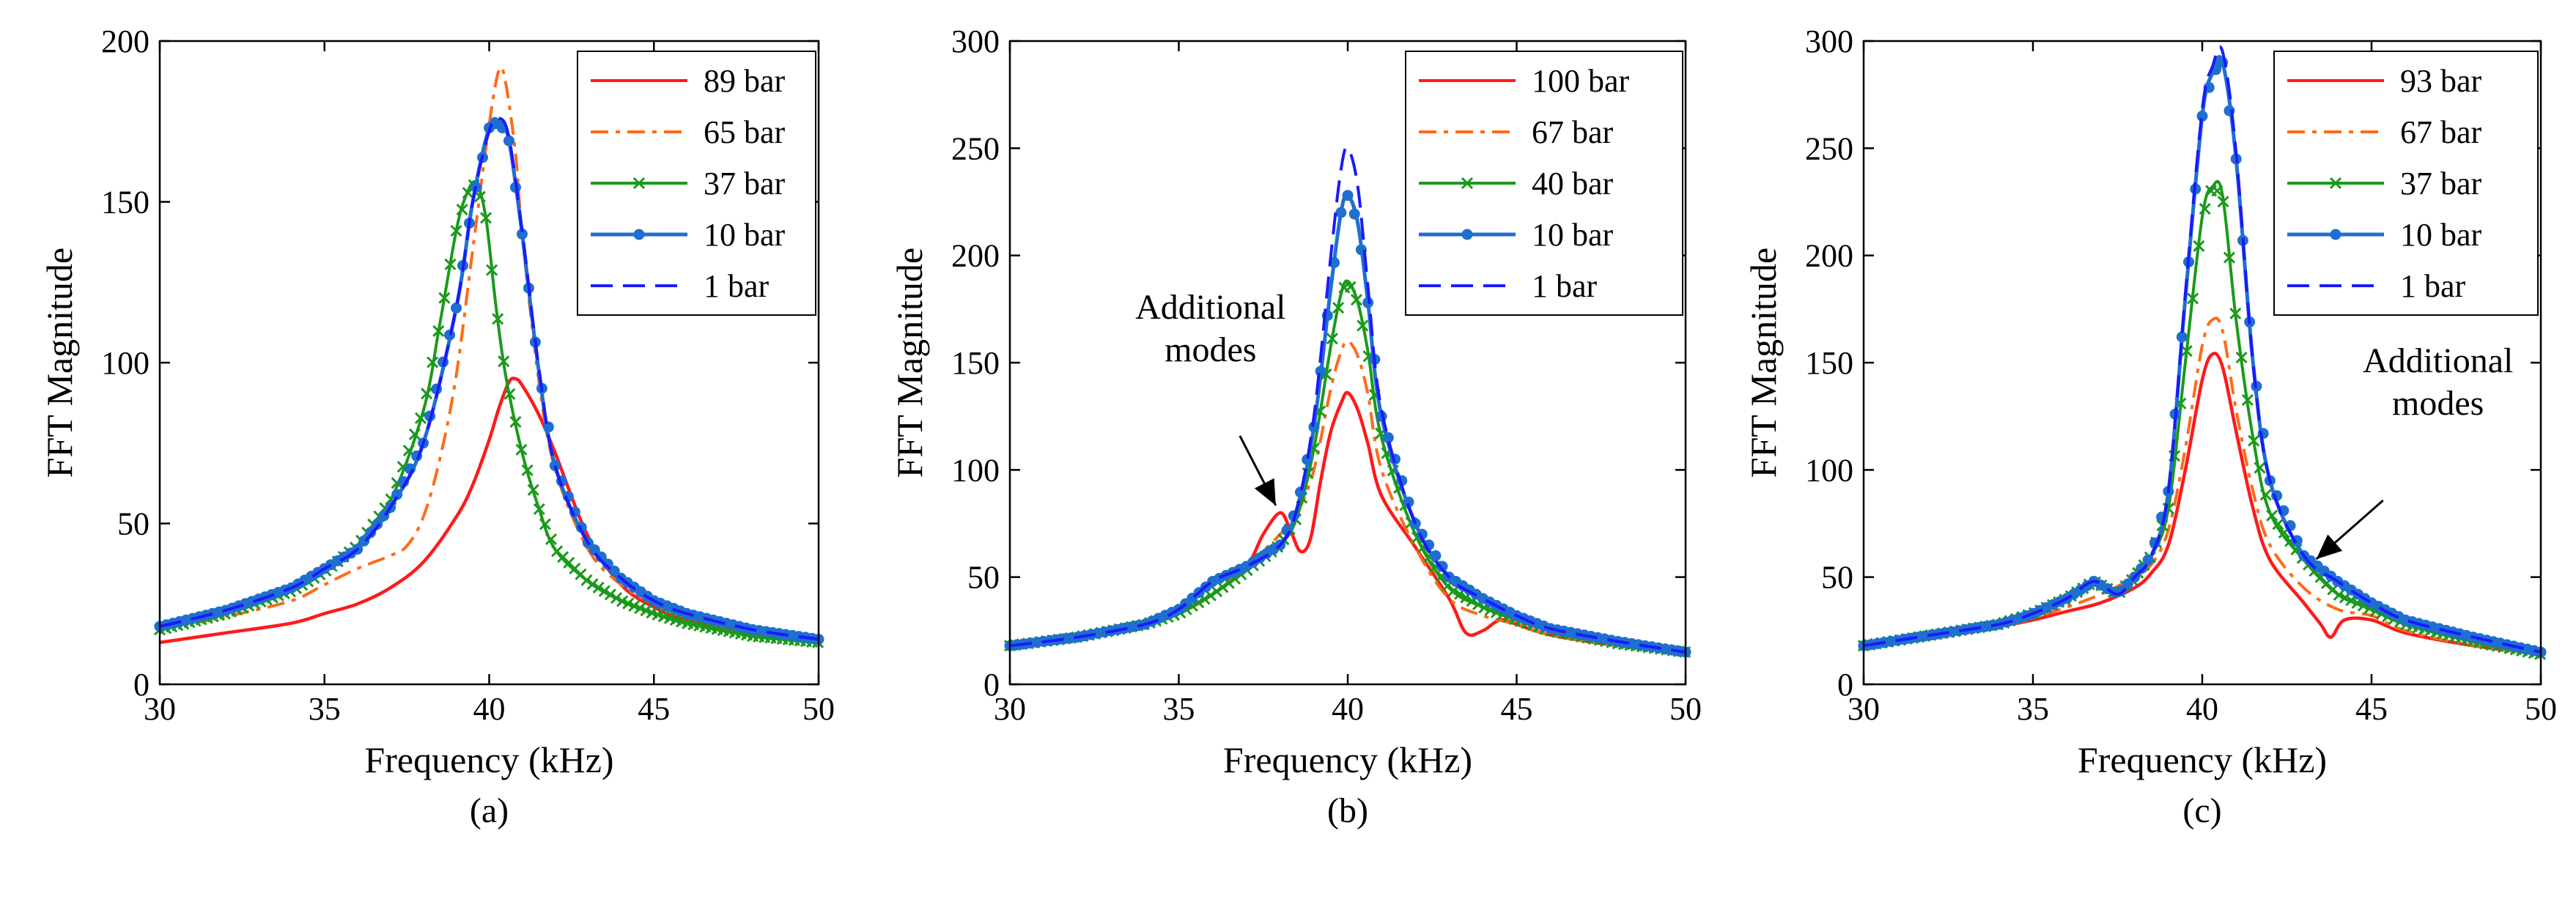 This screenshot has width=2576, height=899. What do you see at coordinates (696, 183) in the screenshot?
I see `legend: 89 bar 65 bar 37 bar 10 bar 1 bar` at bounding box center [696, 183].